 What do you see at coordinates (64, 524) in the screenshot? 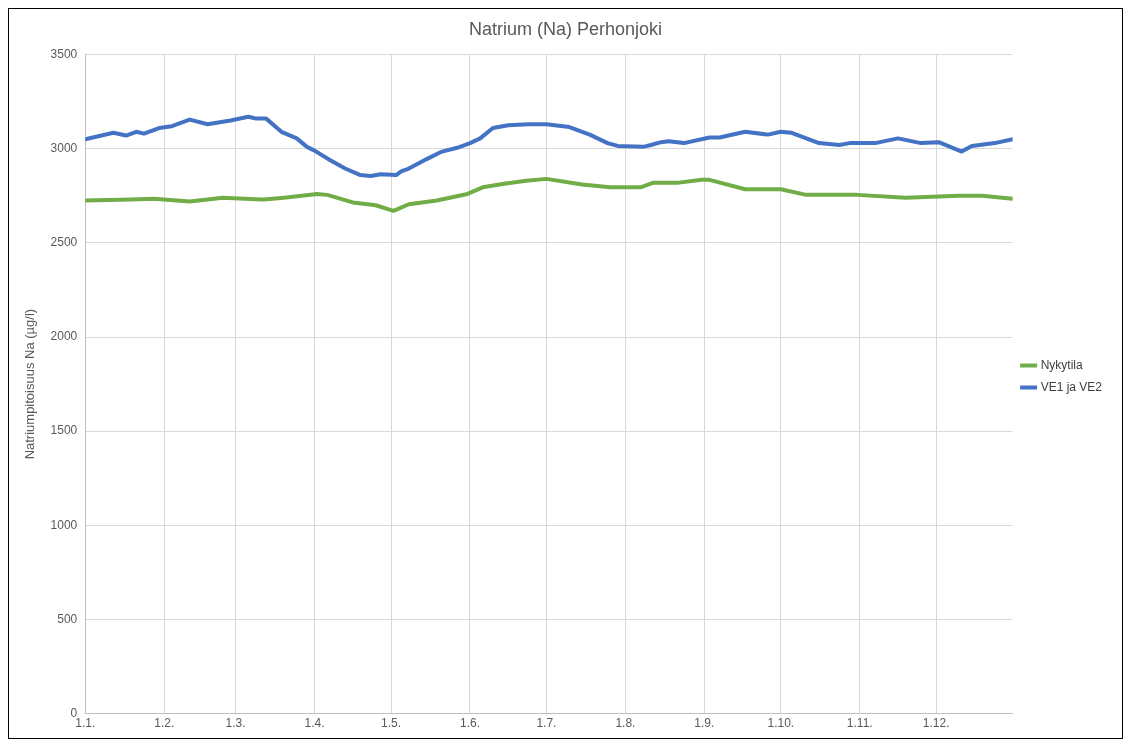
I see `y-tick-label: 1000` at bounding box center [64, 524].